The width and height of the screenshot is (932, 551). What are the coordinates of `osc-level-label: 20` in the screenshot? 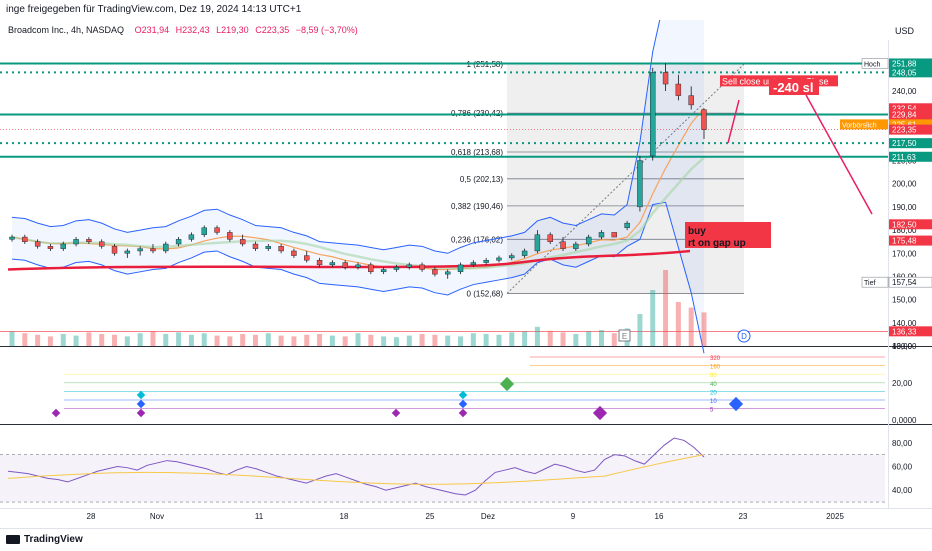 It's located at (713, 393).